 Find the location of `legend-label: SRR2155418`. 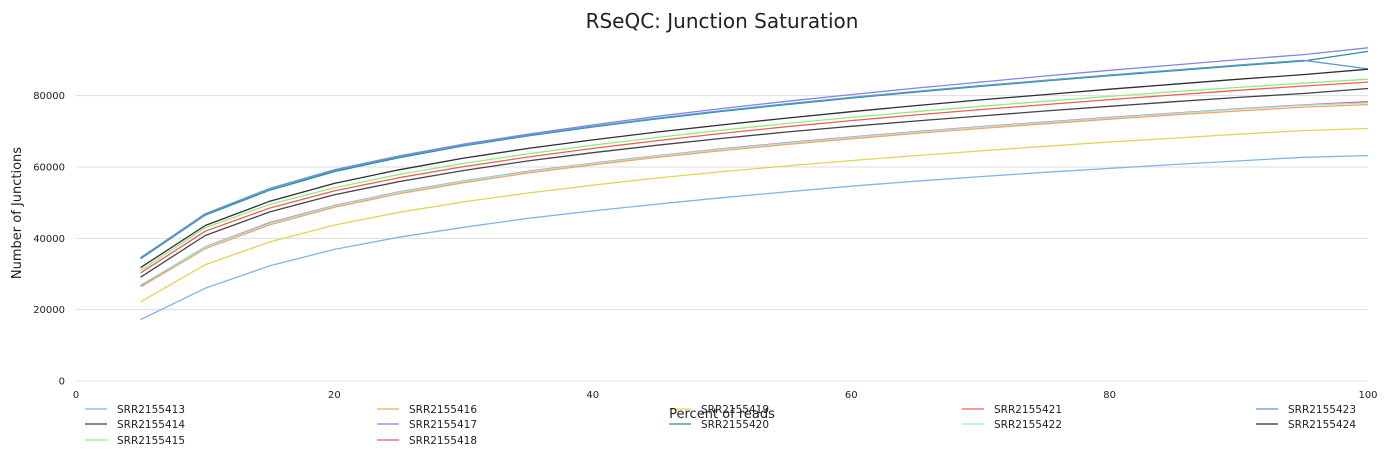

legend-label: SRR2155418 is located at coordinates (443, 441).